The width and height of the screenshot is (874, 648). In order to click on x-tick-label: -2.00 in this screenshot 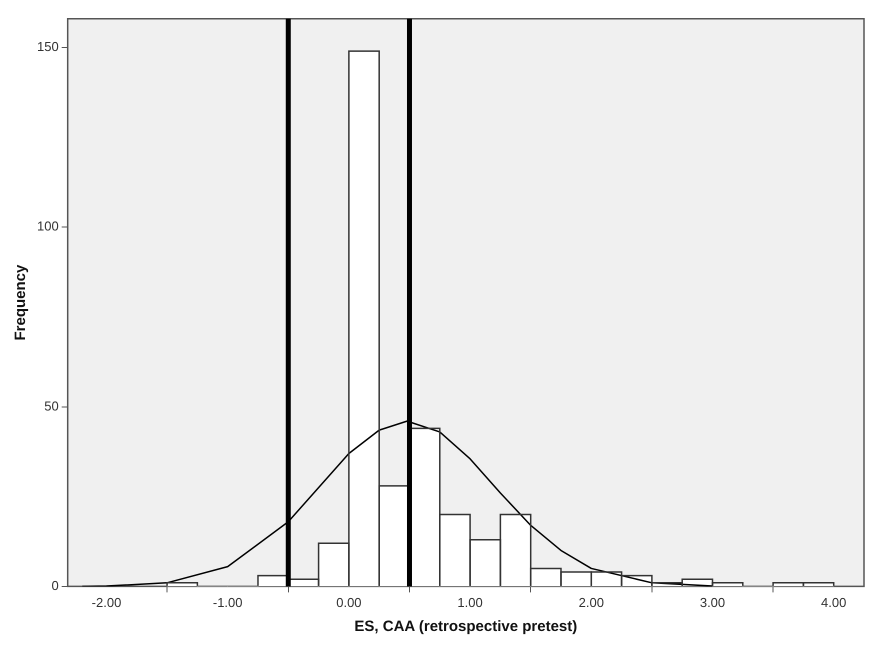, I will do `click(107, 602)`.